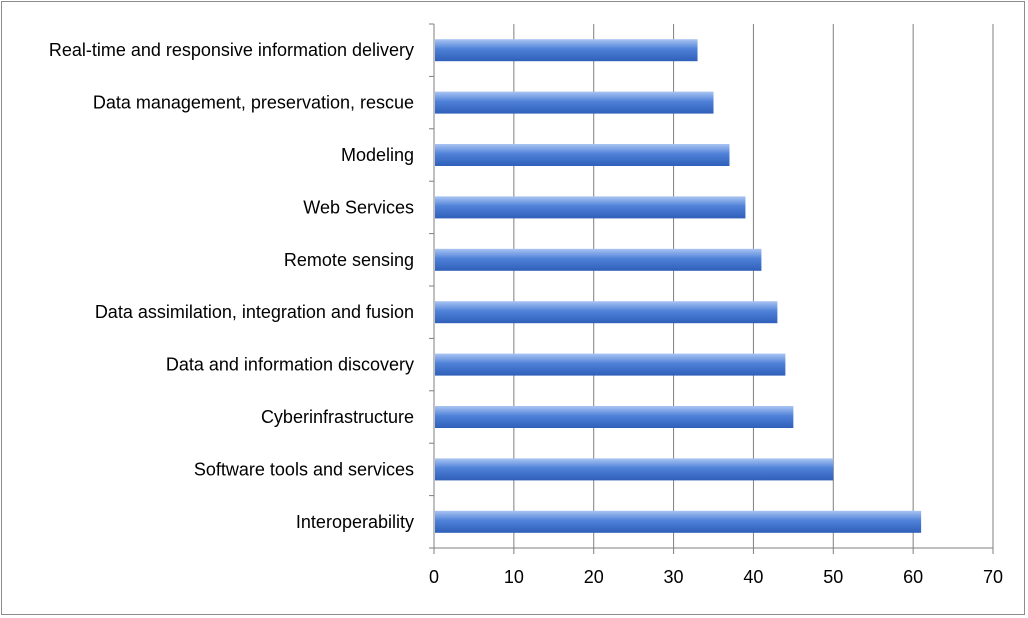  What do you see at coordinates (594, 577) in the screenshot?
I see `x-tick-label: 20` at bounding box center [594, 577].